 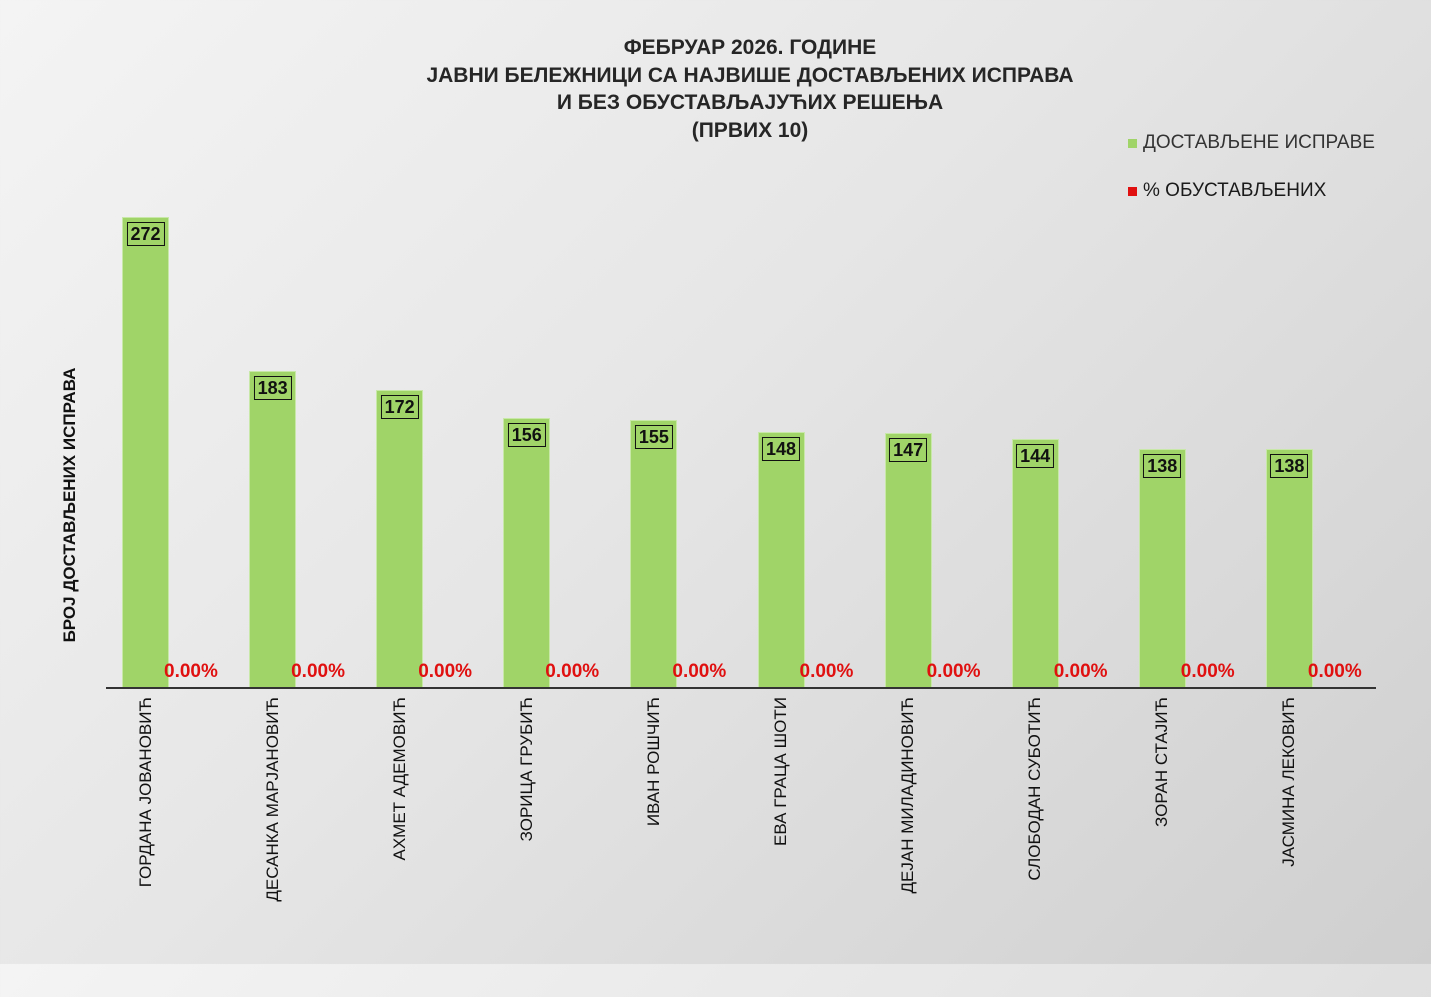 I want to click on category-label: СЛОБОДАН СУБОТИЋ, so click(x=1035, y=789).